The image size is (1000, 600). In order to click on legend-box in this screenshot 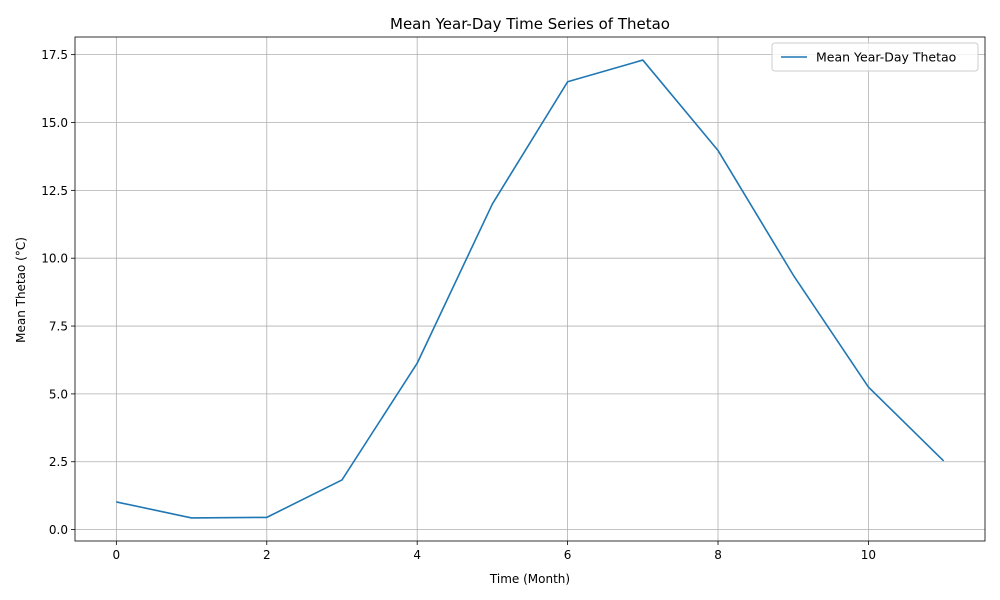, I will do `click(875, 57)`.